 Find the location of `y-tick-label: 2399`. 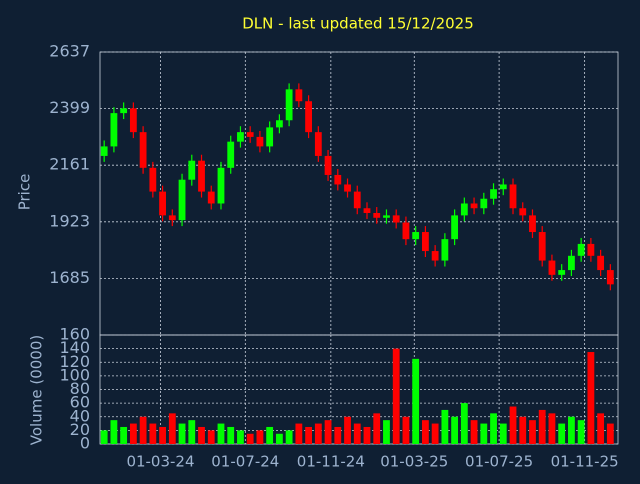

y-tick-label: 2399 is located at coordinates (69, 107).